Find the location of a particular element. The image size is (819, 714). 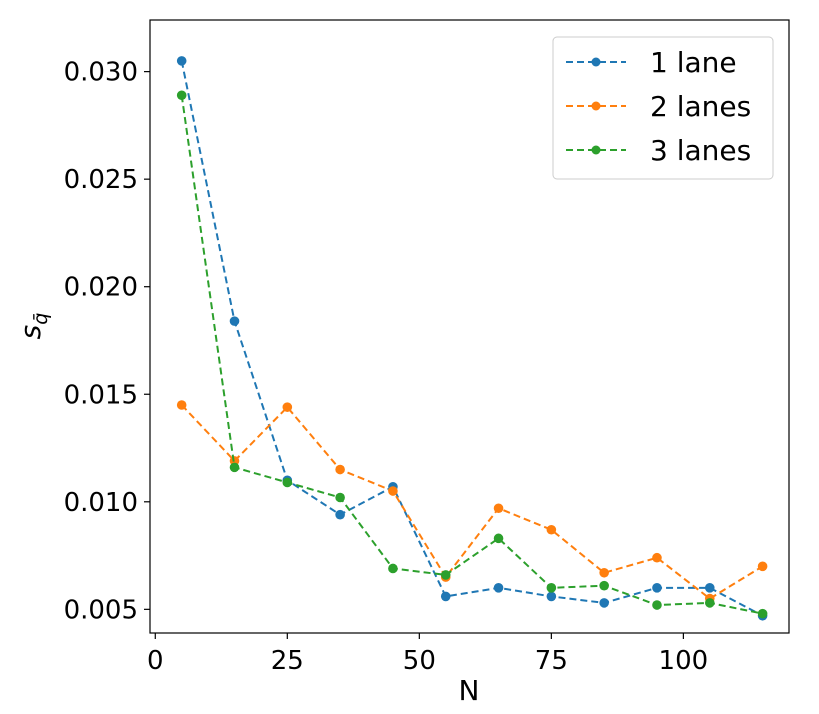

y-tick-label: 0.010 is located at coordinates (101, 503).